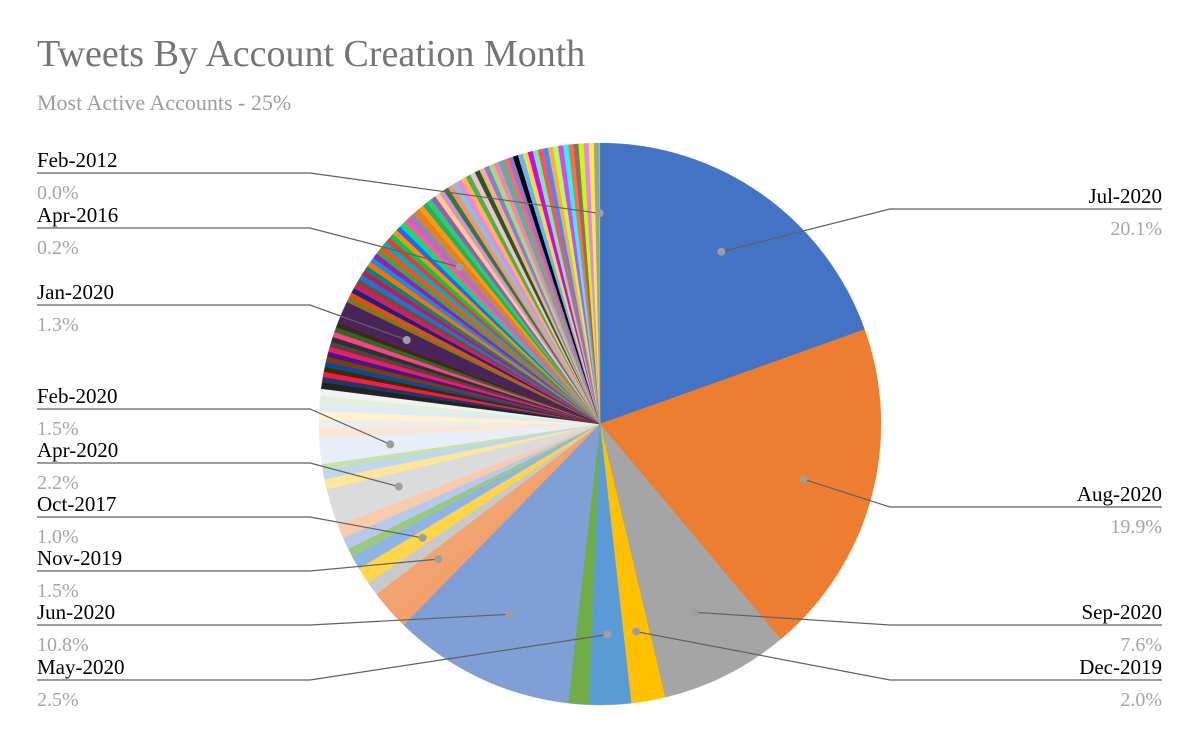  Describe the element at coordinates (238, 565) in the screenshot. I see `leader-line-nov-2019` at that location.